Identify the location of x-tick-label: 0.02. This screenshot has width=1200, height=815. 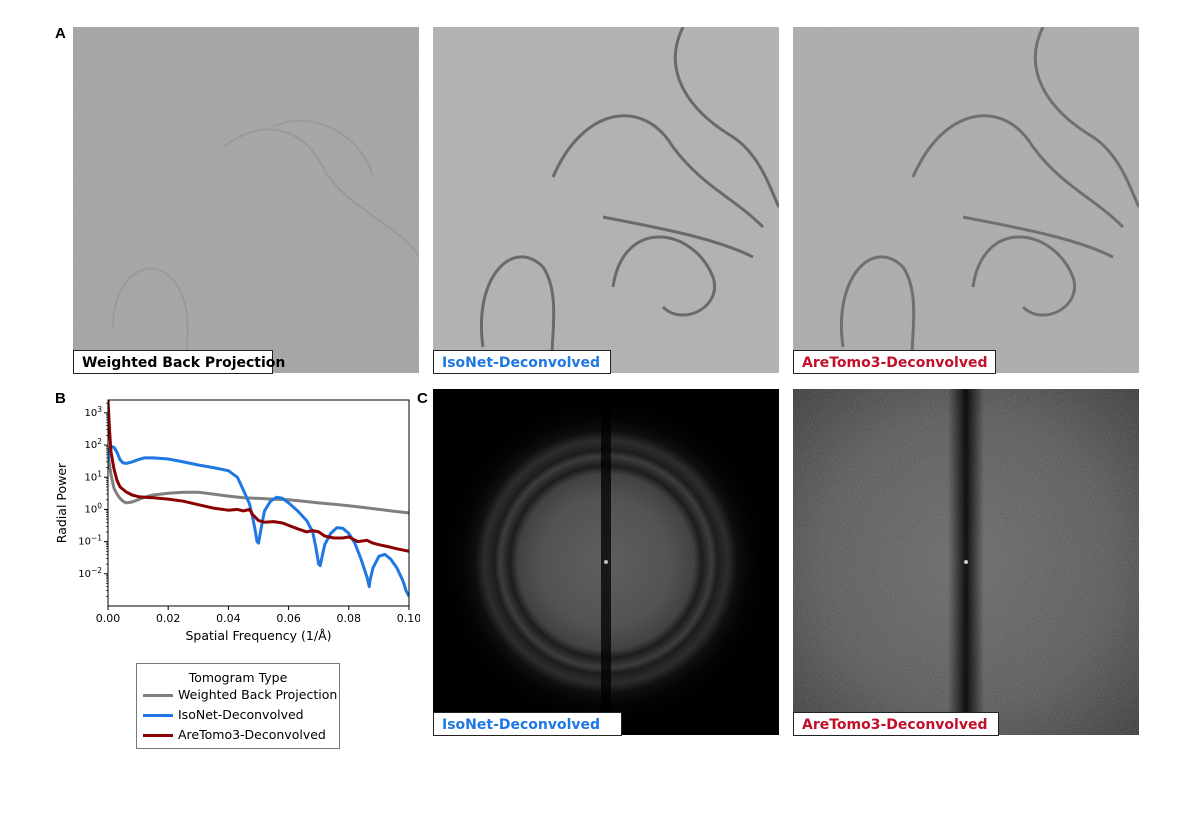
(168, 618).